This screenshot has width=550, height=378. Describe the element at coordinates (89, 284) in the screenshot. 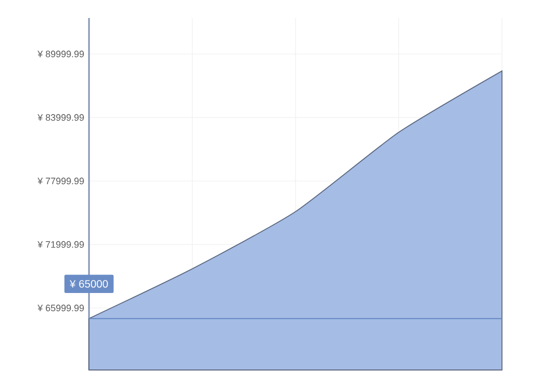

I see `ref-line-label: ¥ 65000` at that location.